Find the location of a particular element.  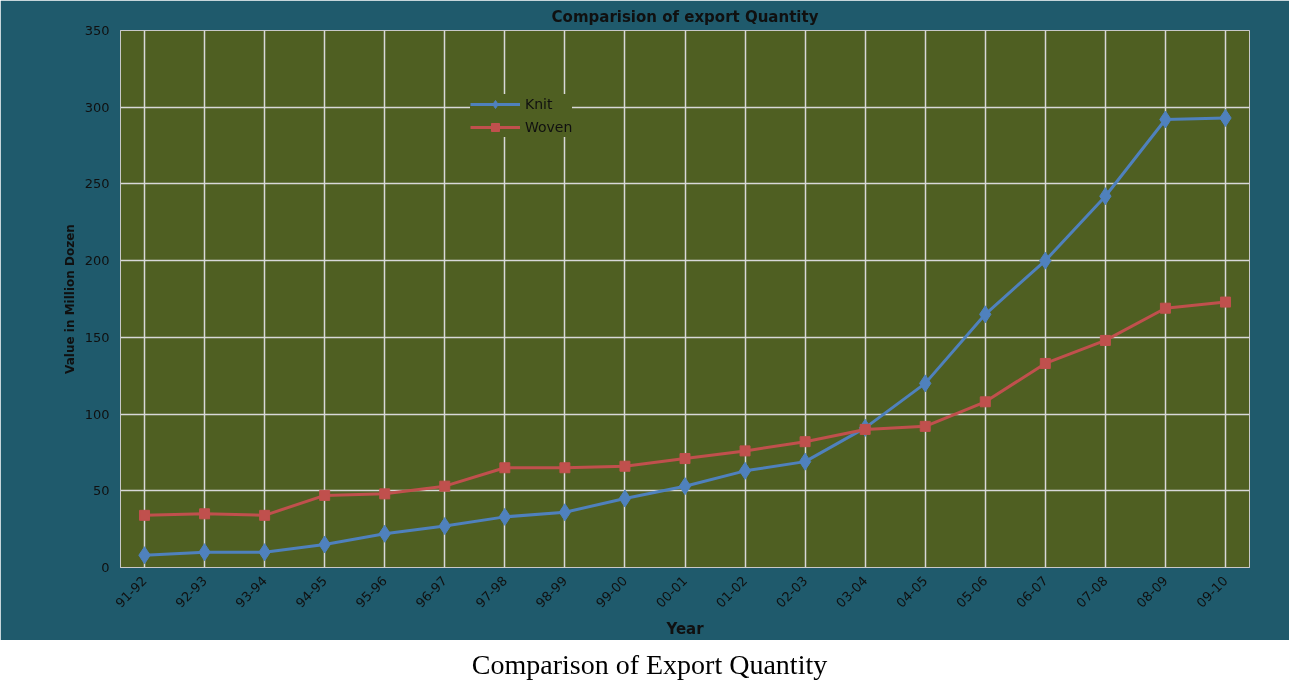

y-axis-title: Value in Million Dozen is located at coordinates (69, 299).